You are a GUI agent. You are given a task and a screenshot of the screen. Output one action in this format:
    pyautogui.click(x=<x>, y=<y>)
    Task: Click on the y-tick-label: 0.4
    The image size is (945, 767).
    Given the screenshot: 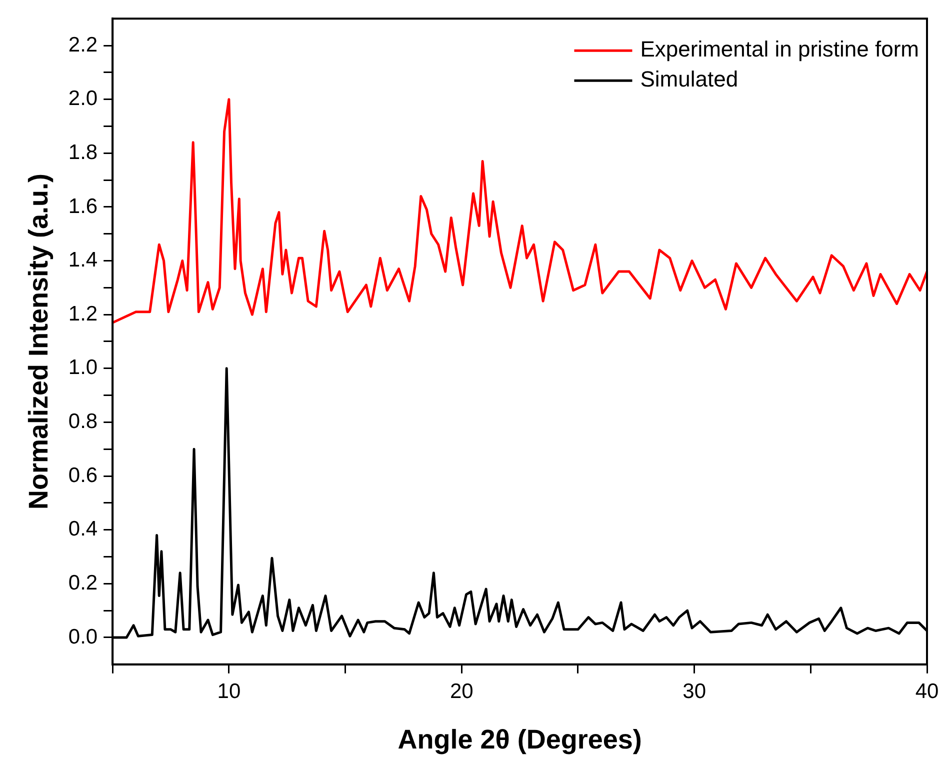 What is the action you would take?
    pyautogui.click(x=83, y=529)
    